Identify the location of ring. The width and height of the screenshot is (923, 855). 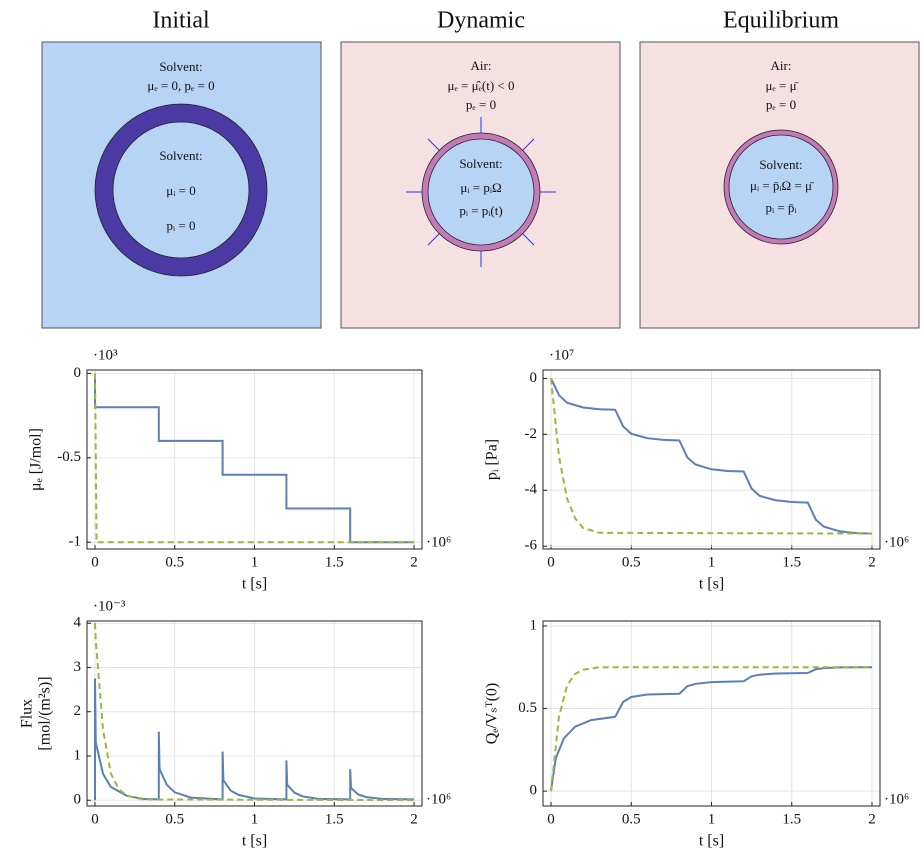
(181, 190).